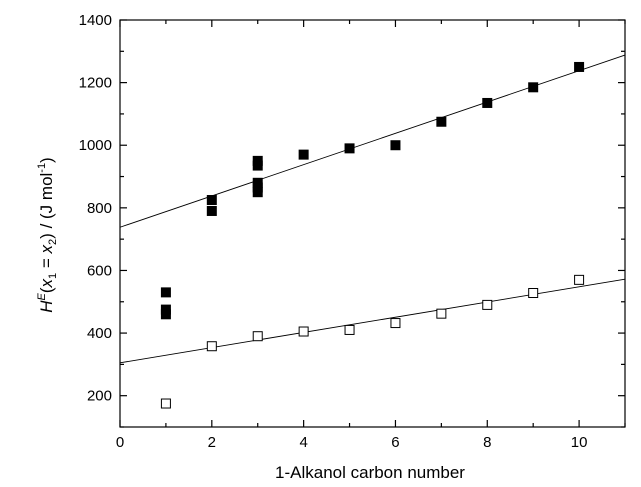 This screenshot has width=641, height=487. What do you see at coordinates (46, 306) in the screenshot?
I see `y-title-h: H` at bounding box center [46, 306].